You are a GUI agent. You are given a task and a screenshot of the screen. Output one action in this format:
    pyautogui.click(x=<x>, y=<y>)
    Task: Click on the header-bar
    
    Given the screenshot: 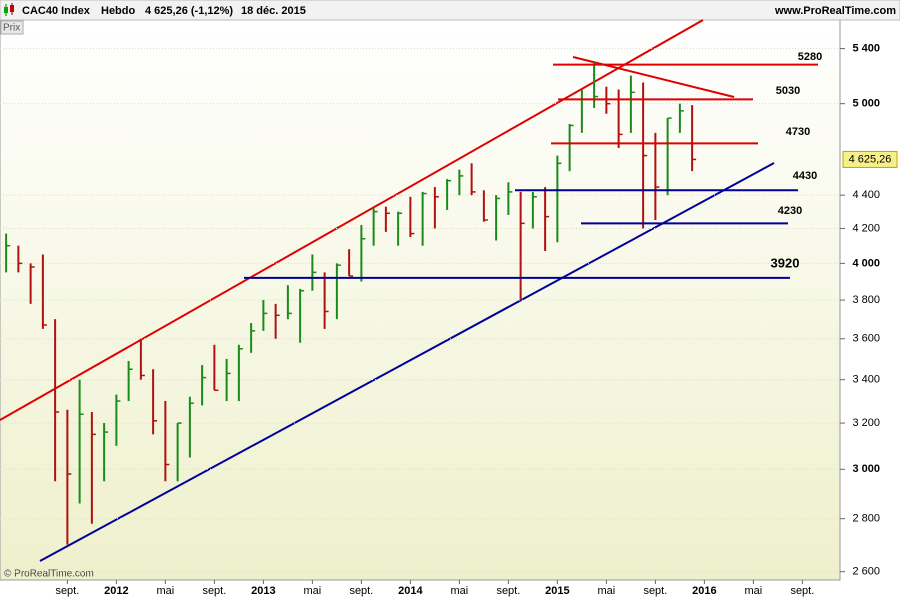 What is the action you would take?
    pyautogui.click(x=450, y=10)
    